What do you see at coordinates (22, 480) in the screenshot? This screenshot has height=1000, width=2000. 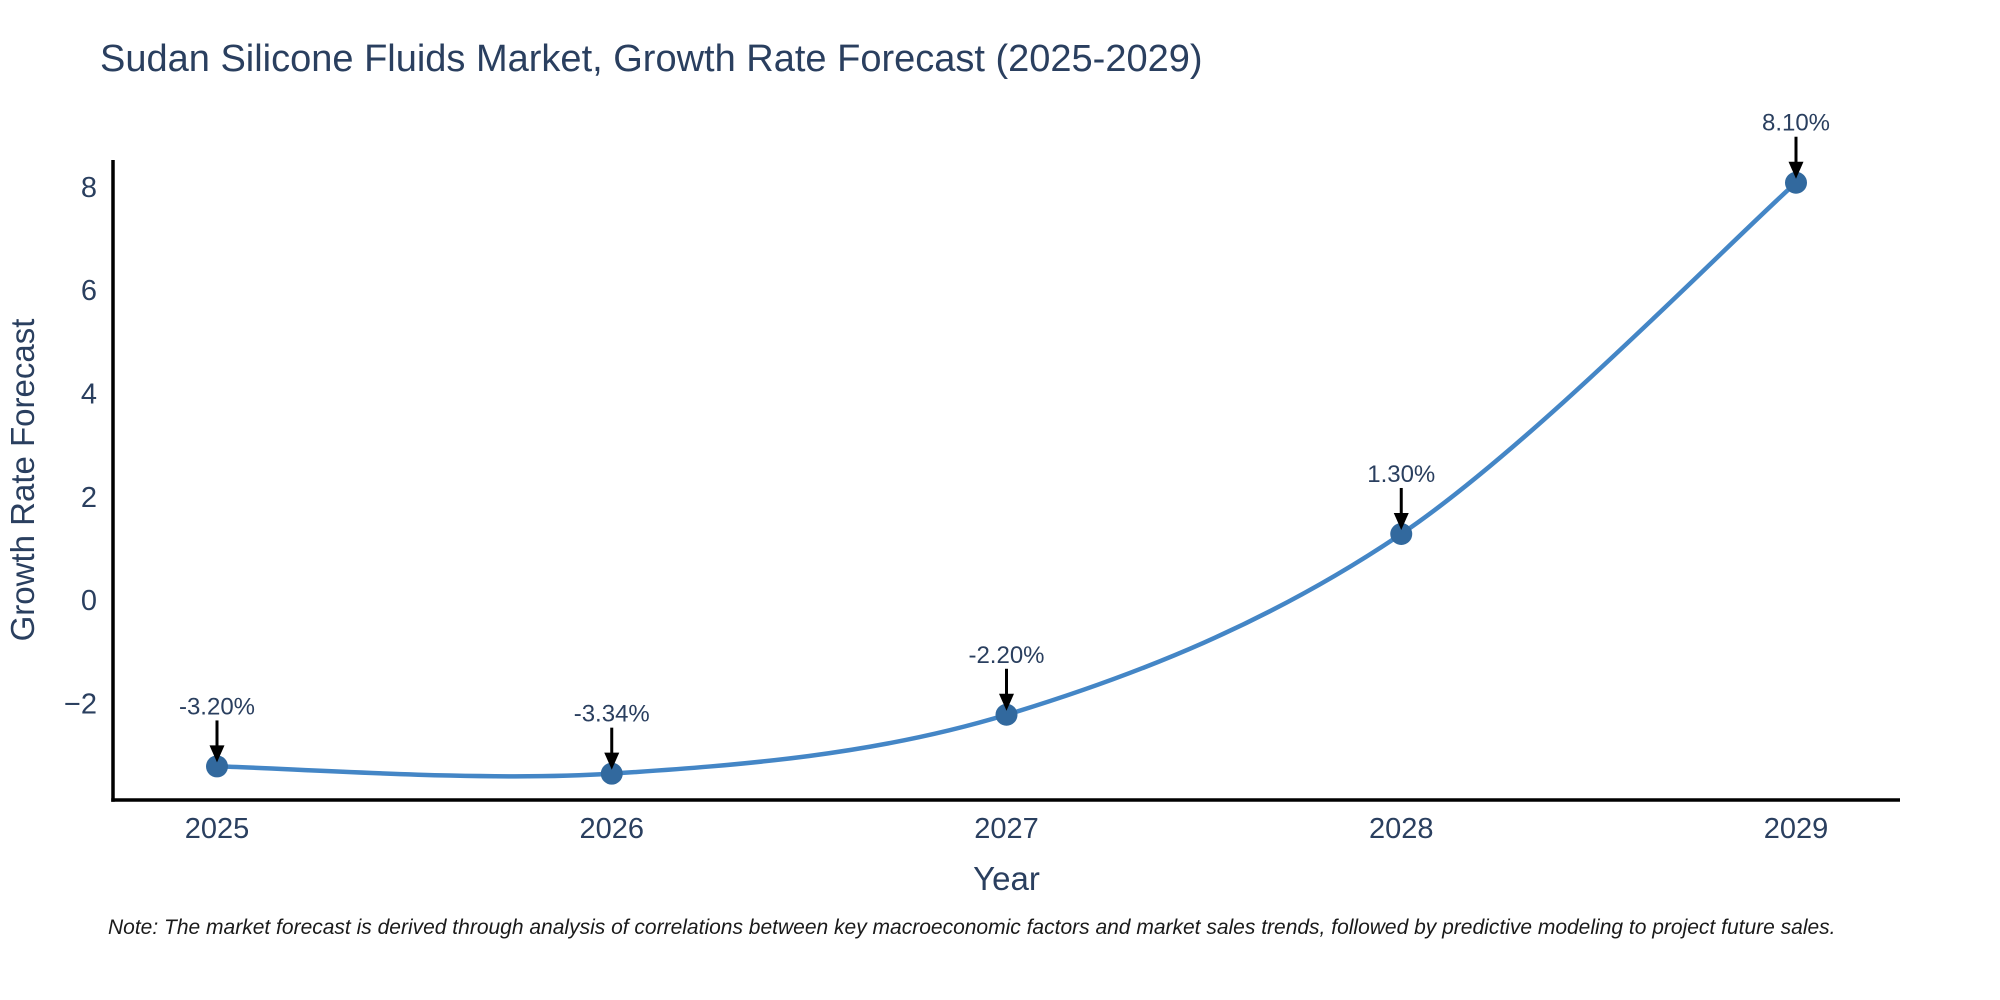 I see `y-axis-title: Growth Rate Forecast` at bounding box center [22, 480].